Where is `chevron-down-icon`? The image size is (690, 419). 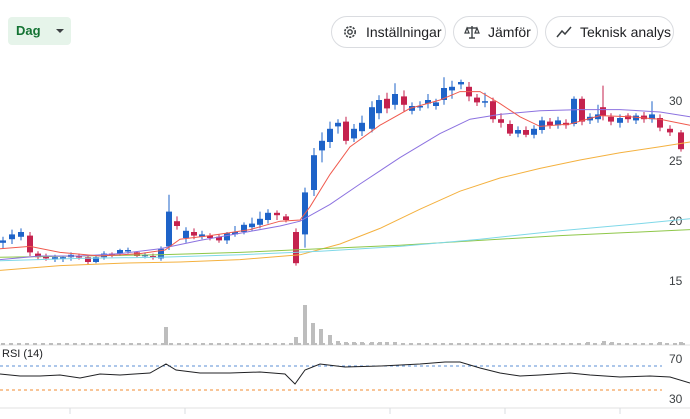 chevron-down-icon is located at coordinates (60, 31).